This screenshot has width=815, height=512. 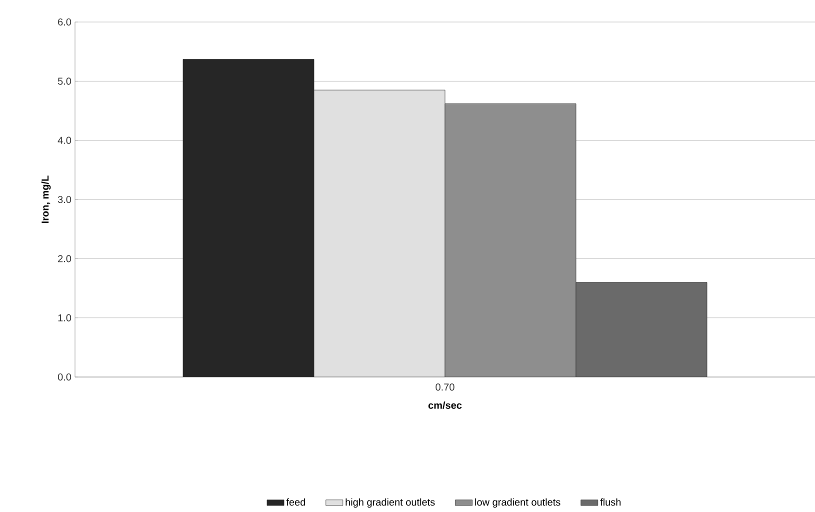 I want to click on y-tick-label: 1.0, so click(x=65, y=318).